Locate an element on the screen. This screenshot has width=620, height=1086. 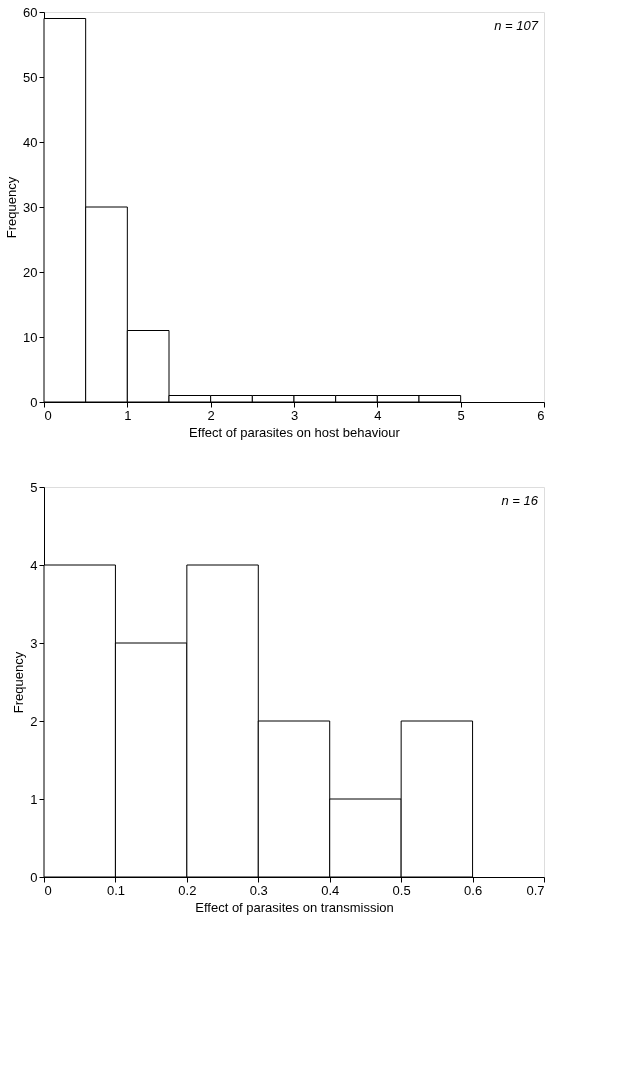
x-tick-label: 0.3 is located at coordinates (258, 890).